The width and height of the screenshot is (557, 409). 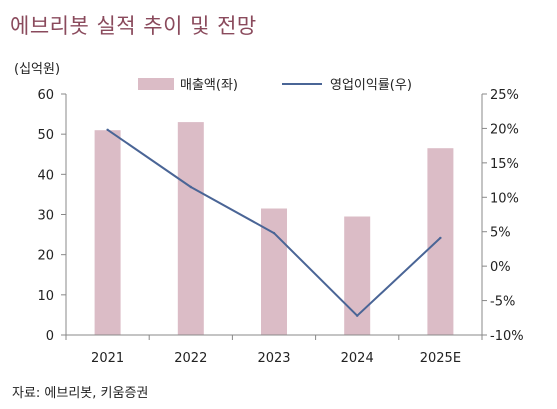 I want to click on line-point-2024, so click(x=357, y=315).